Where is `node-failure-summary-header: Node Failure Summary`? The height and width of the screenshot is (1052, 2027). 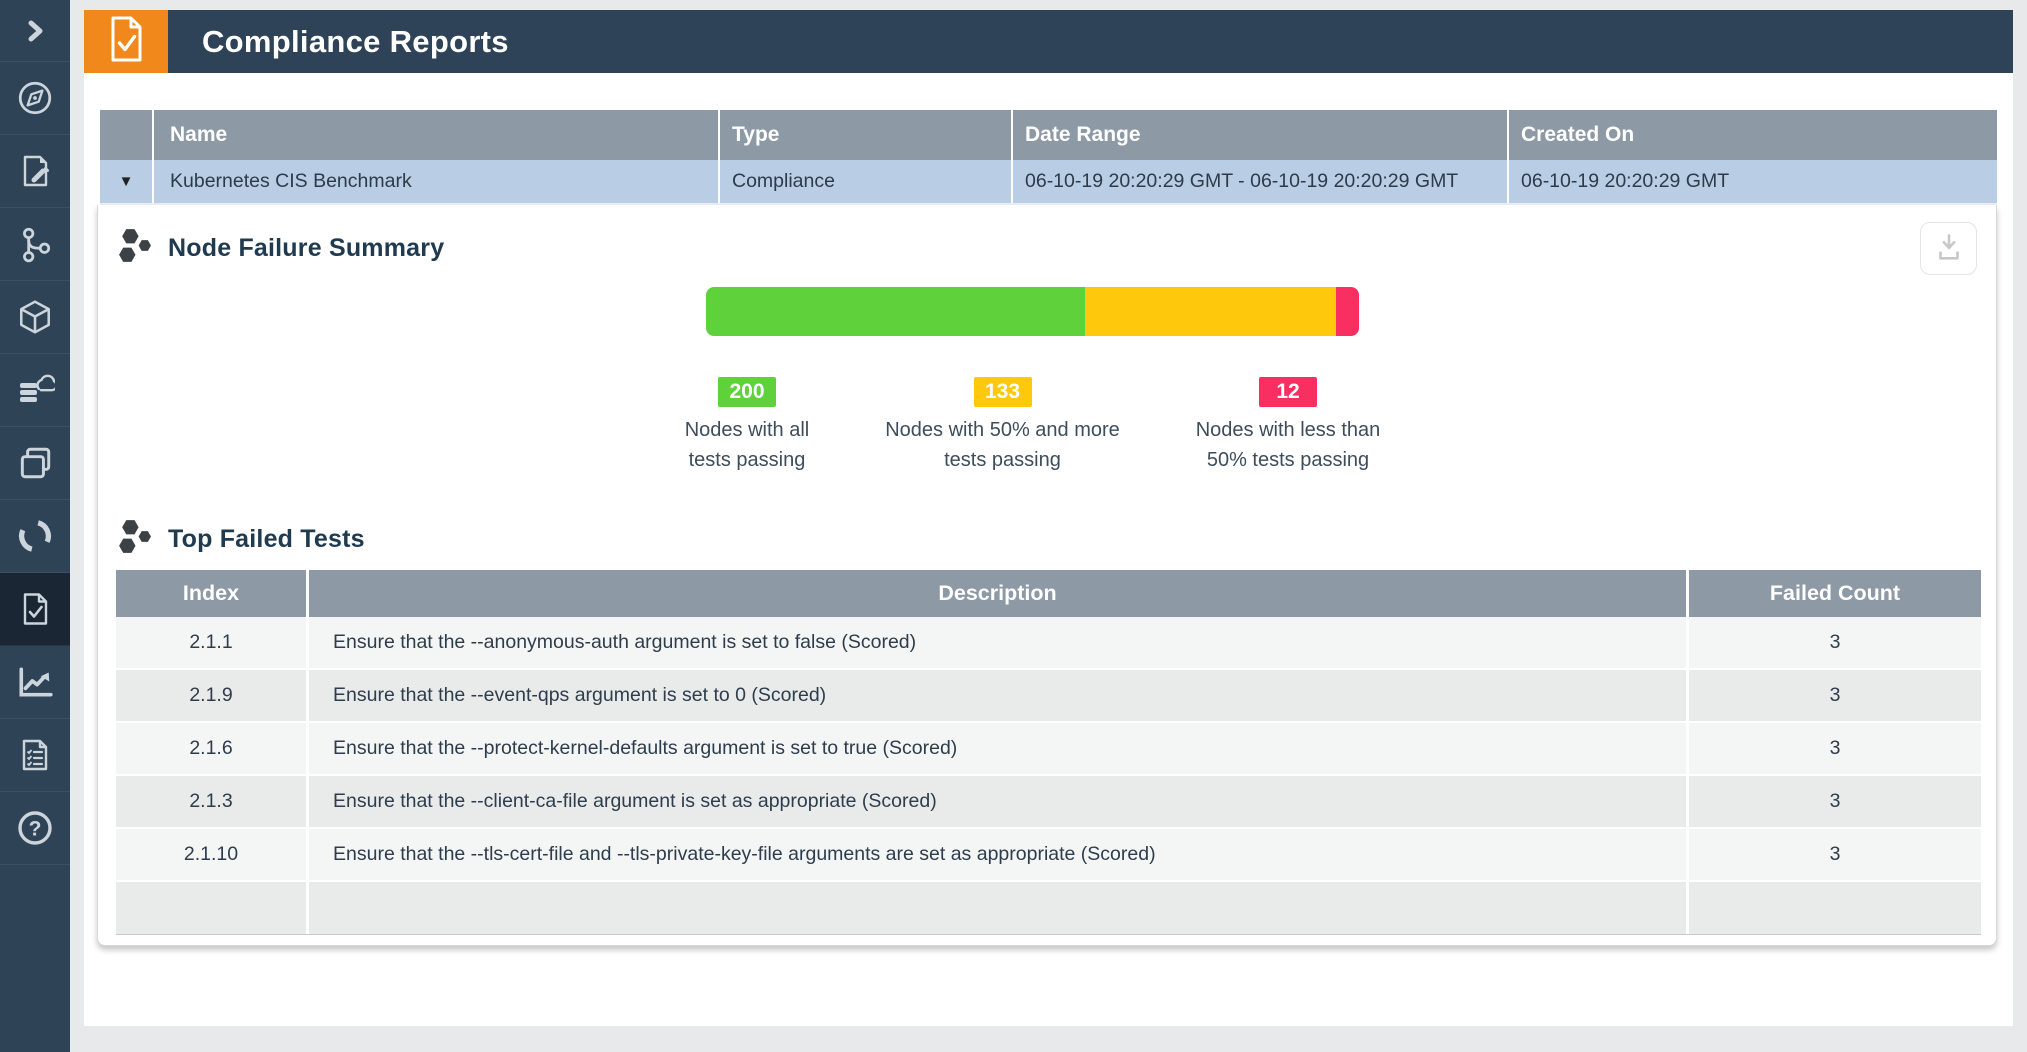 node-failure-summary-header: Node Failure Summary is located at coordinates (280, 248).